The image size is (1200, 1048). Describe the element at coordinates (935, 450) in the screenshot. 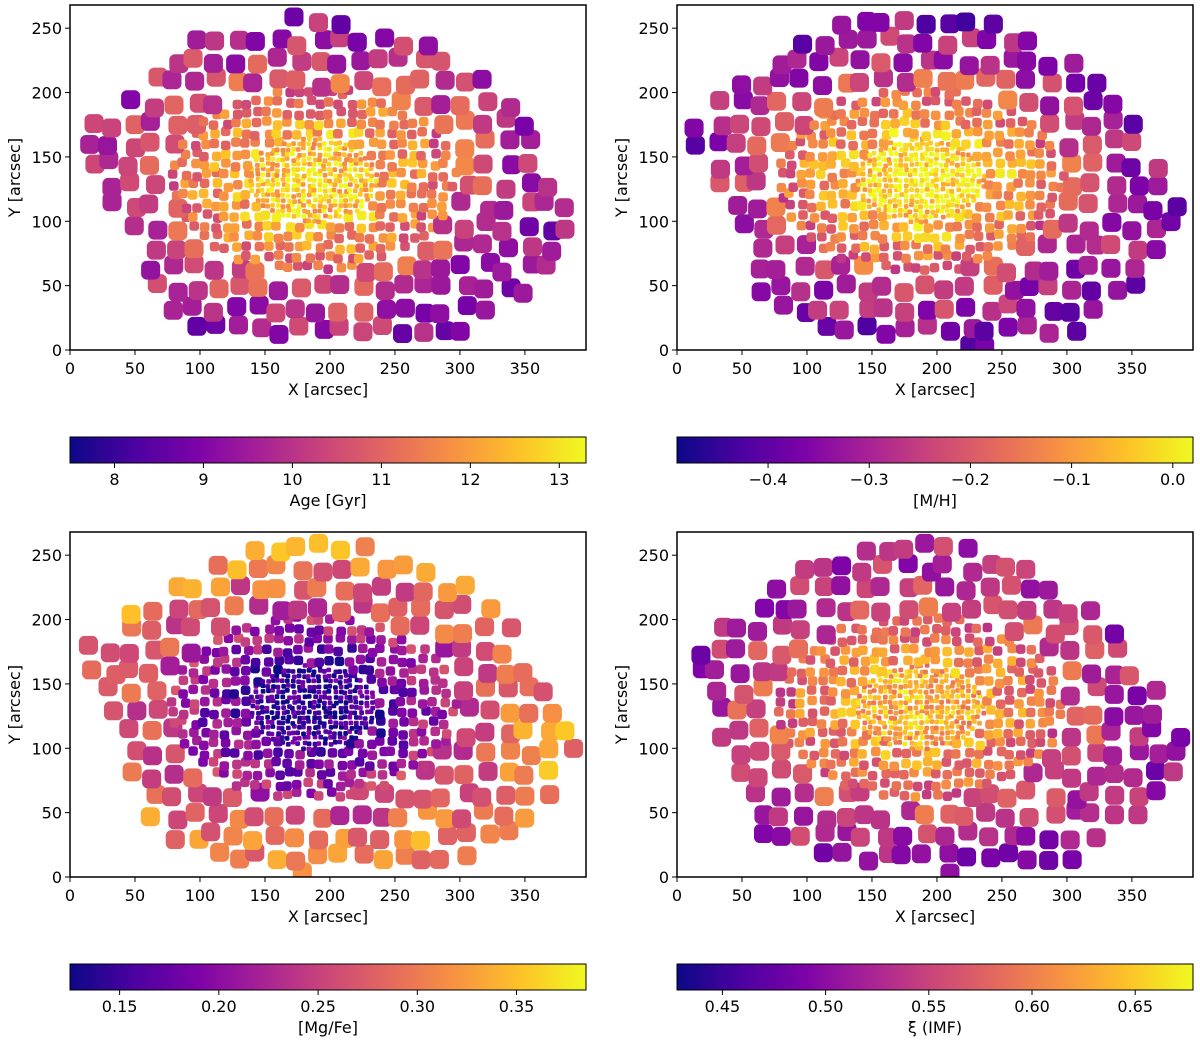

I see `metallicity-map-colorbar` at that location.